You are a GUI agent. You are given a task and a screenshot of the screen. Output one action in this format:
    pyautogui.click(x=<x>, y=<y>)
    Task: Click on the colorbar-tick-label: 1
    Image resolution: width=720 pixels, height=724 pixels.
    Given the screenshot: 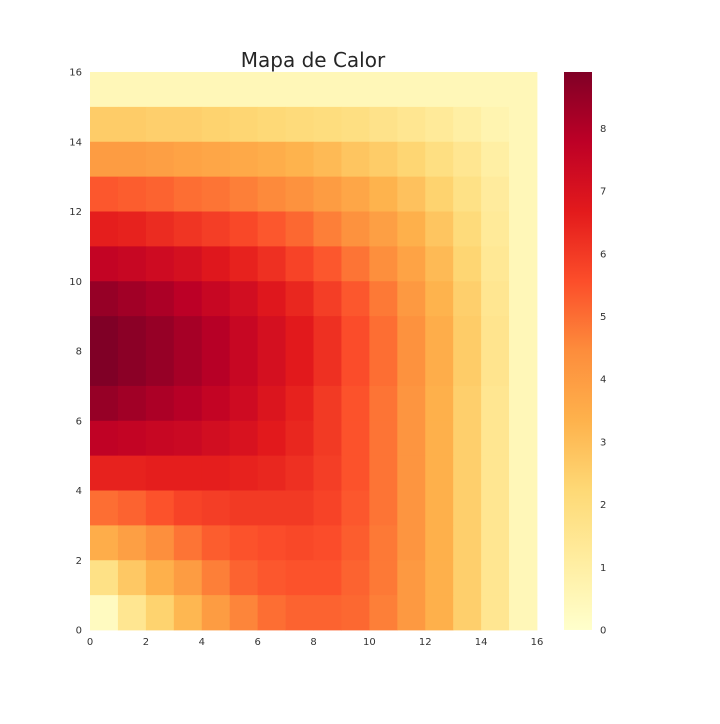 What is the action you would take?
    pyautogui.click(x=603, y=568)
    